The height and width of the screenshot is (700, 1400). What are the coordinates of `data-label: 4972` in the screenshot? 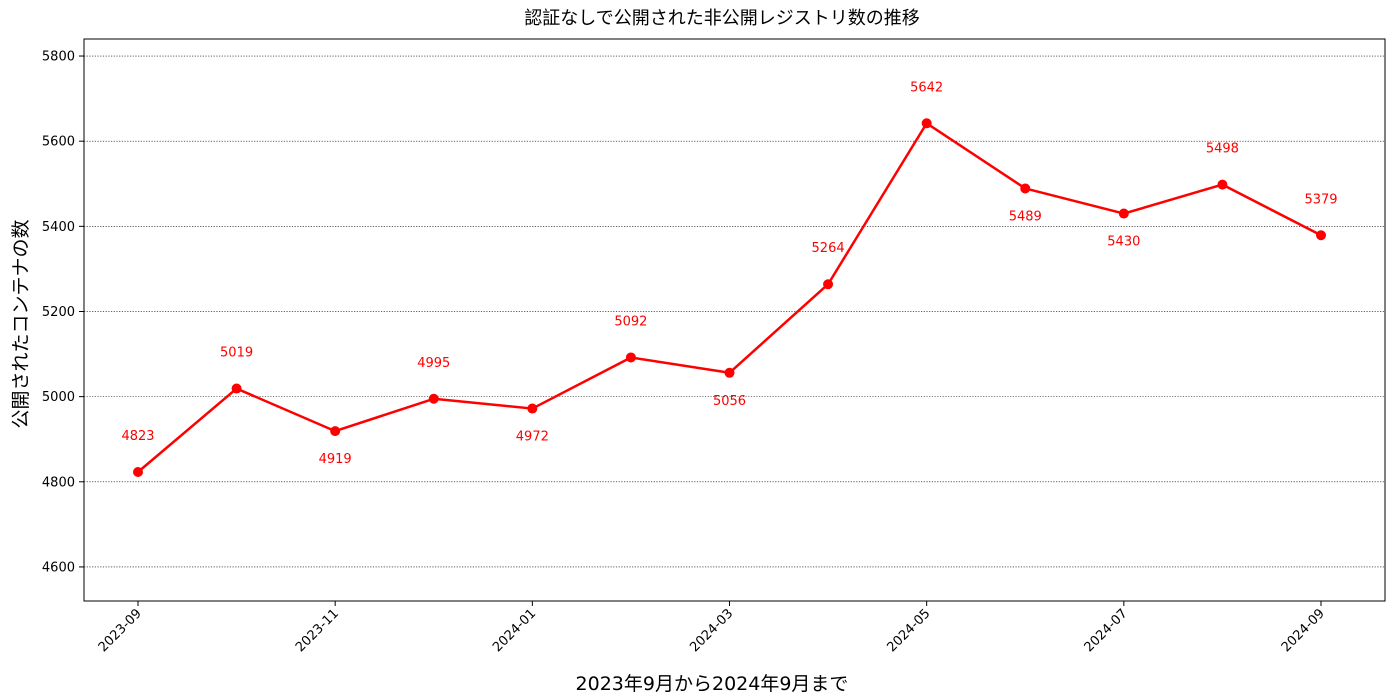 It's located at (532, 437).